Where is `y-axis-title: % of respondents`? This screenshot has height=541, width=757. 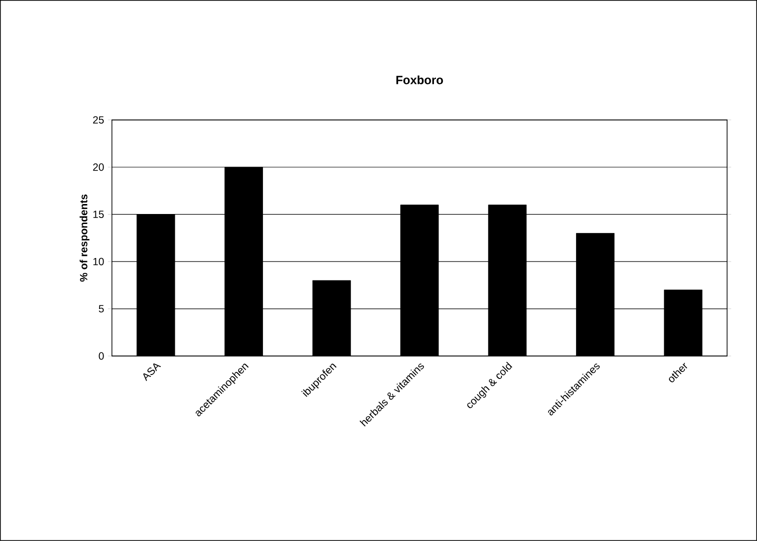 y-axis-title: % of respondents is located at coordinates (85, 238).